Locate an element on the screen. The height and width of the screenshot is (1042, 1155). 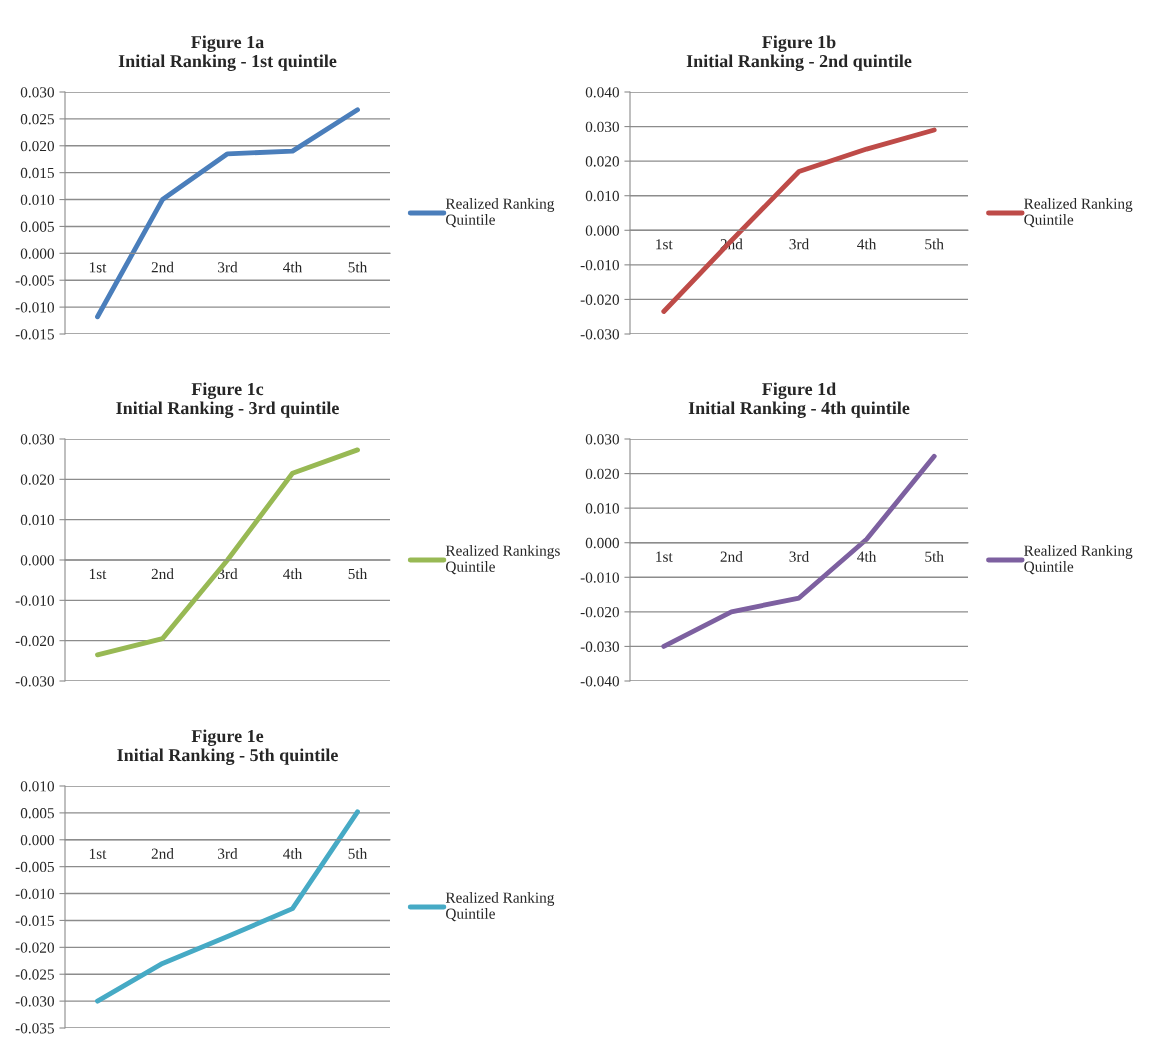
chart-title: Figure 1e is located at coordinates (227, 737).